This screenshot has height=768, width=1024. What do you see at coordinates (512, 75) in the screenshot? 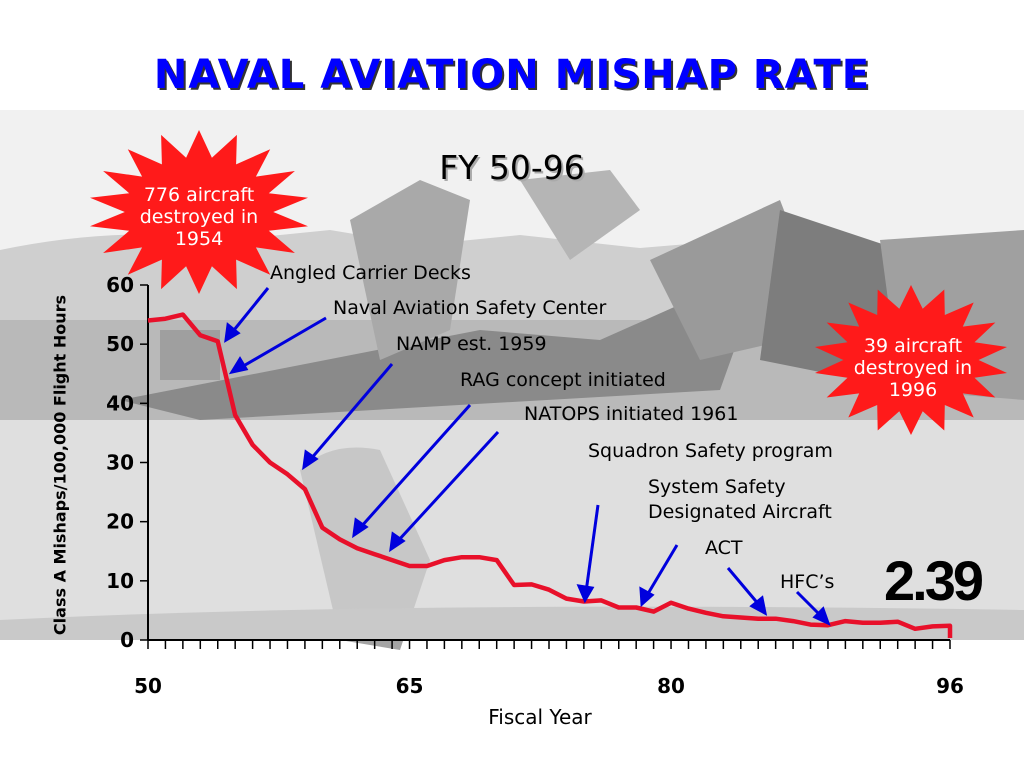
I see `slide-title: NAVAL AVIATION MISHAP RATE` at bounding box center [512, 75].